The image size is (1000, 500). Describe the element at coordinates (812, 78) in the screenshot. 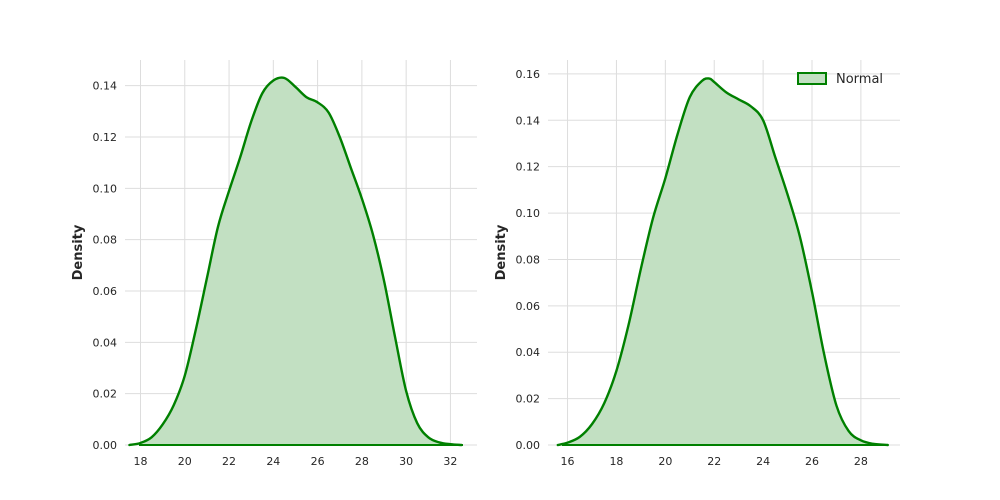

I see `legend-swatch` at that location.